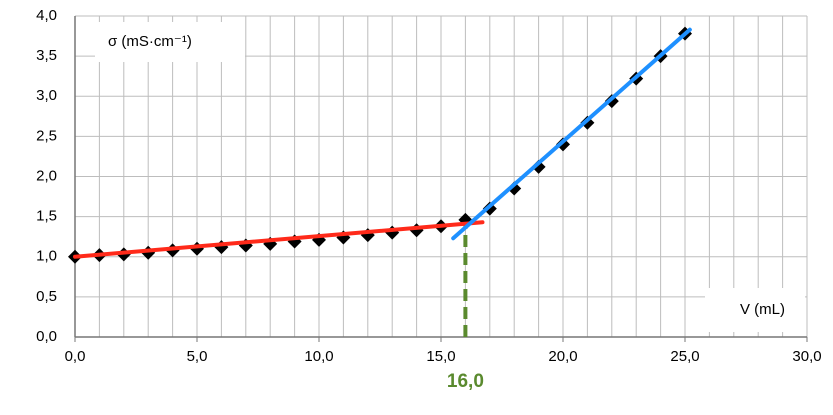 The width and height of the screenshot is (833, 415). What do you see at coordinates (46, 95) in the screenshot?
I see `y-tick-label: 3,0` at bounding box center [46, 95].